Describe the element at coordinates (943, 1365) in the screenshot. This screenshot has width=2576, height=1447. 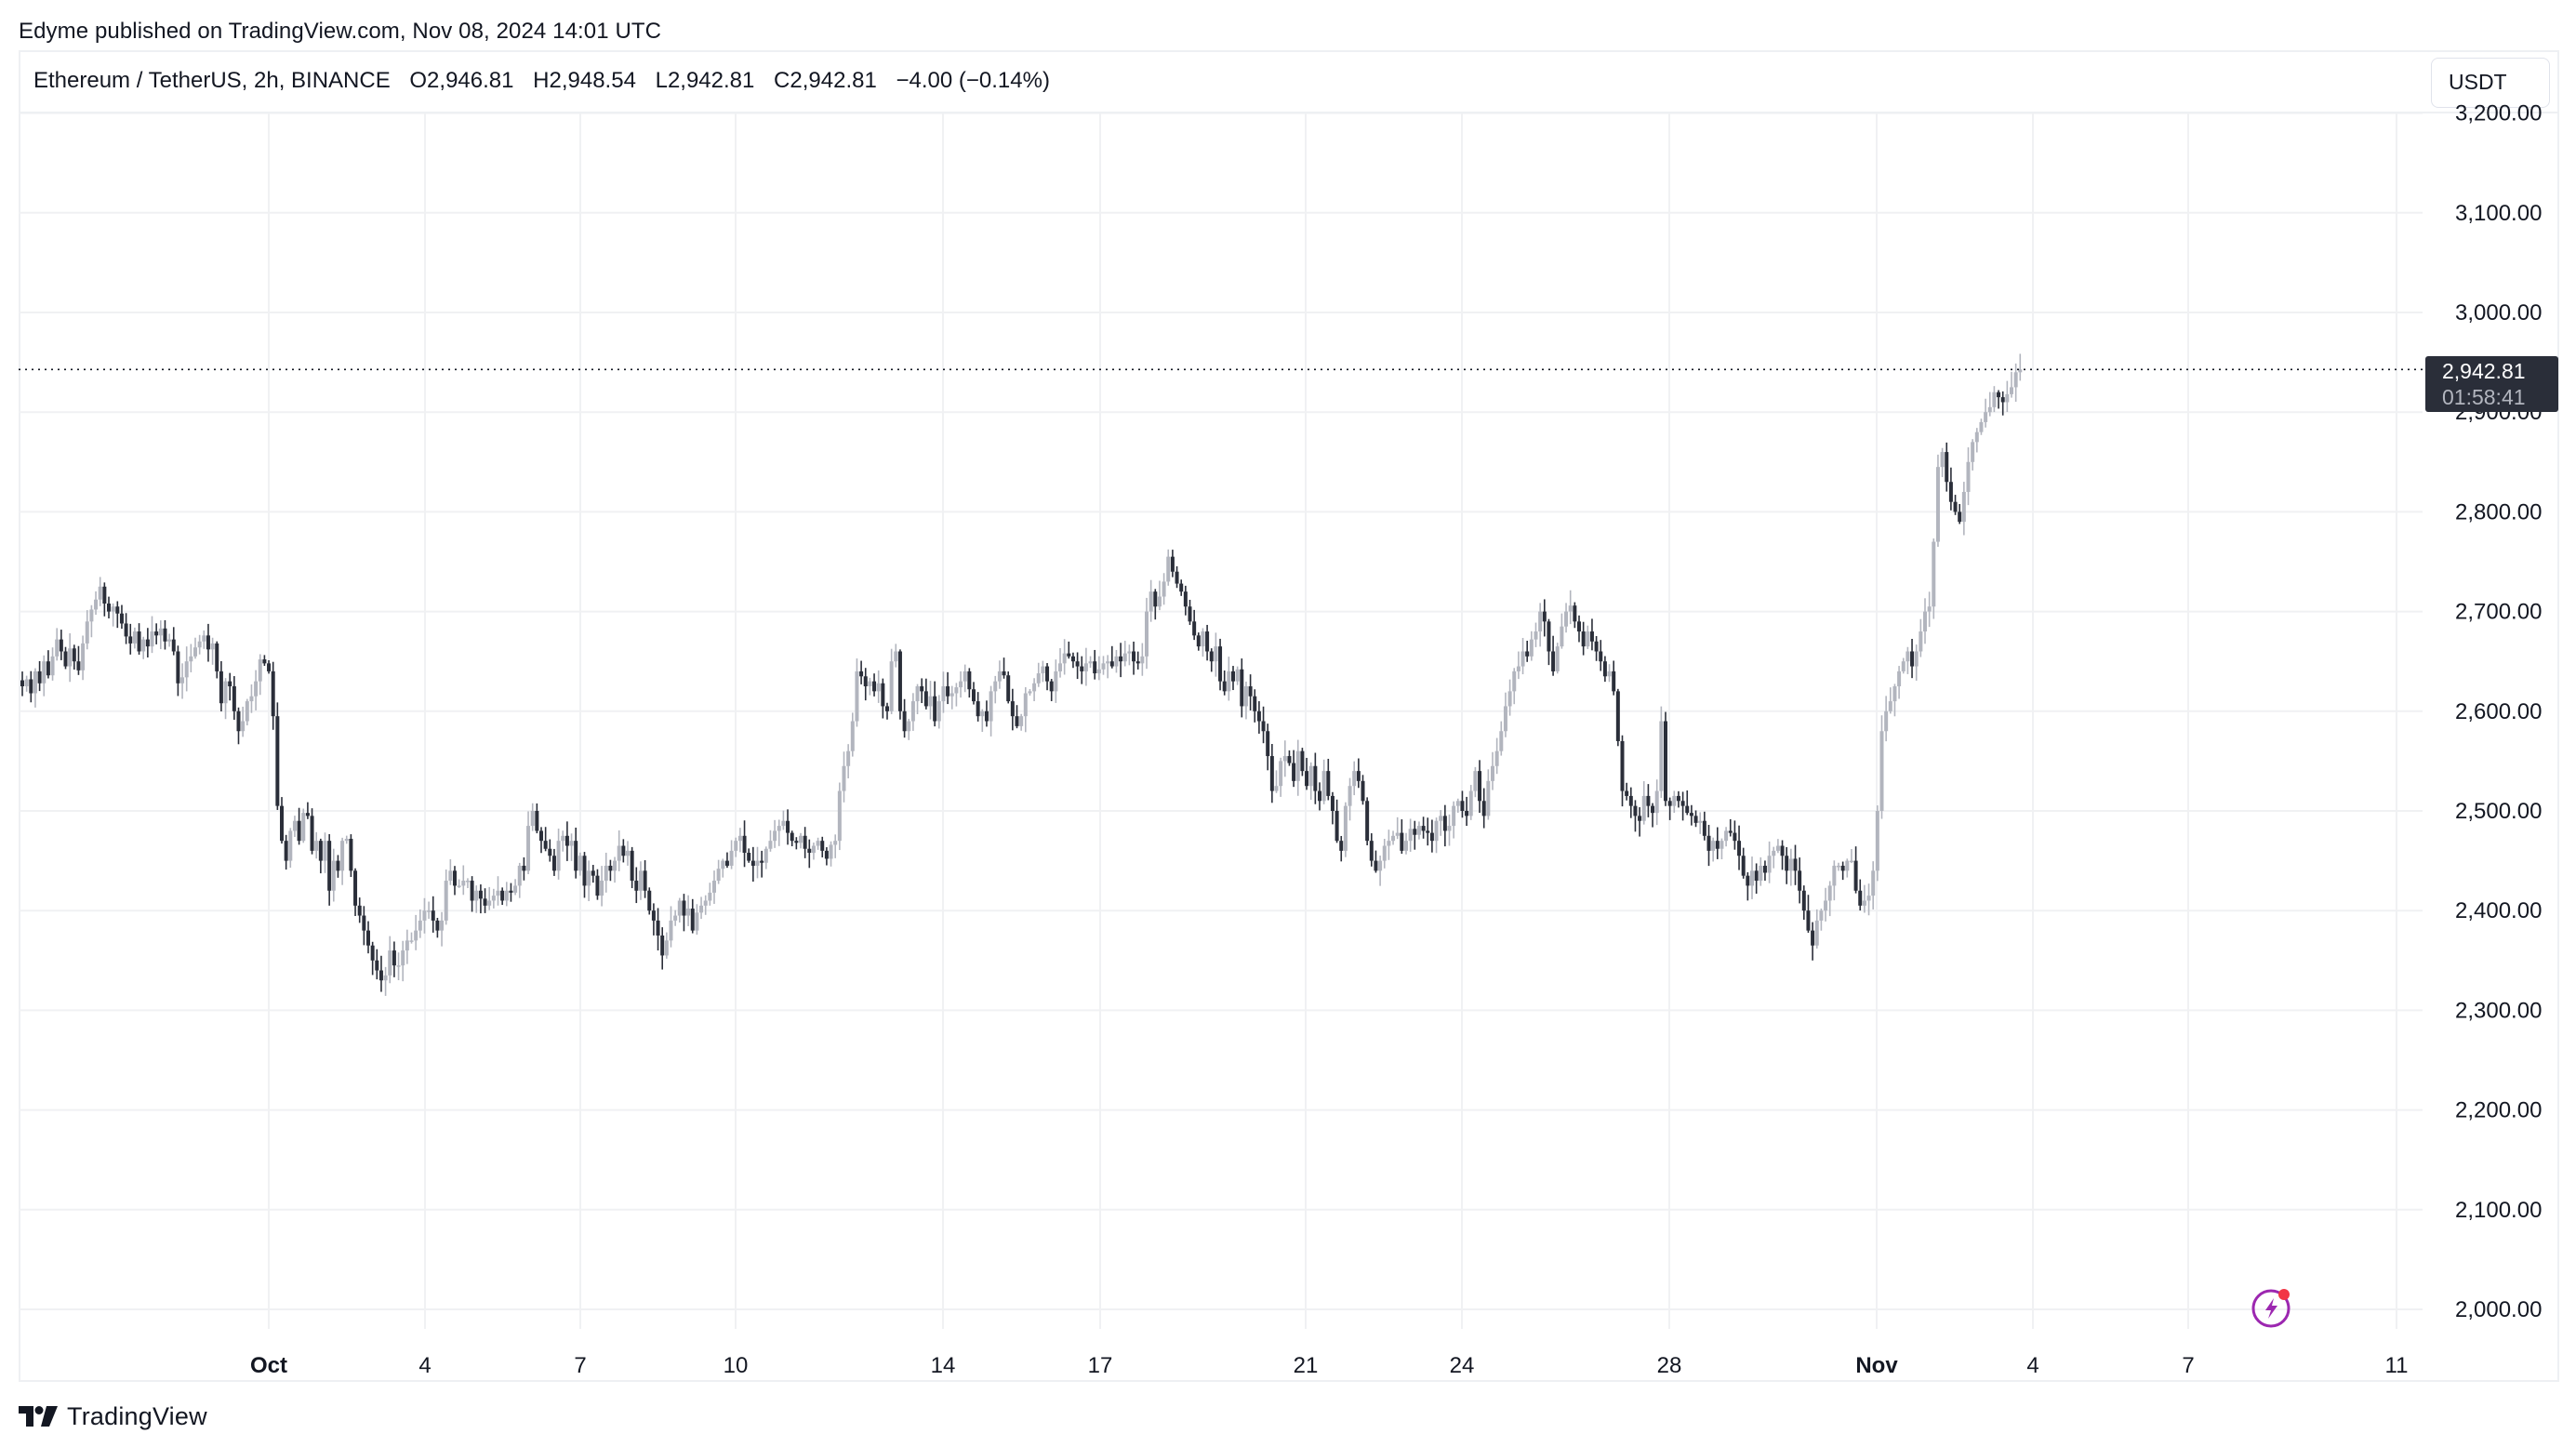
I see `date-tick-label: 14` at that location.